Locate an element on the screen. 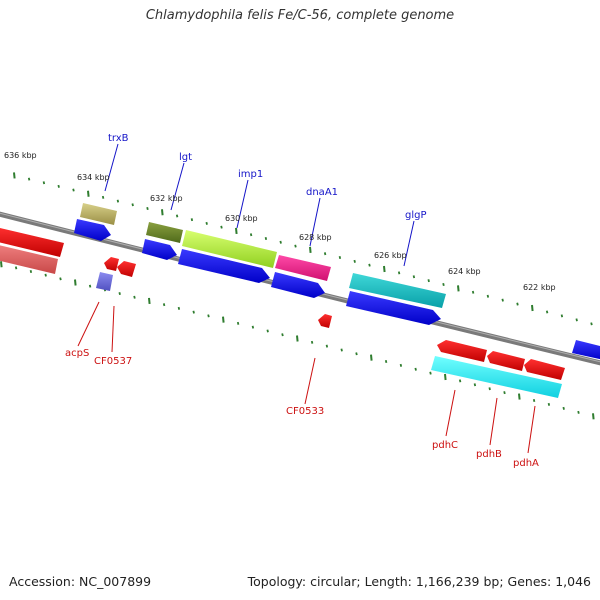 The image size is (600, 600). kbp-label: 630 kbp is located at coordinates (241, 218).